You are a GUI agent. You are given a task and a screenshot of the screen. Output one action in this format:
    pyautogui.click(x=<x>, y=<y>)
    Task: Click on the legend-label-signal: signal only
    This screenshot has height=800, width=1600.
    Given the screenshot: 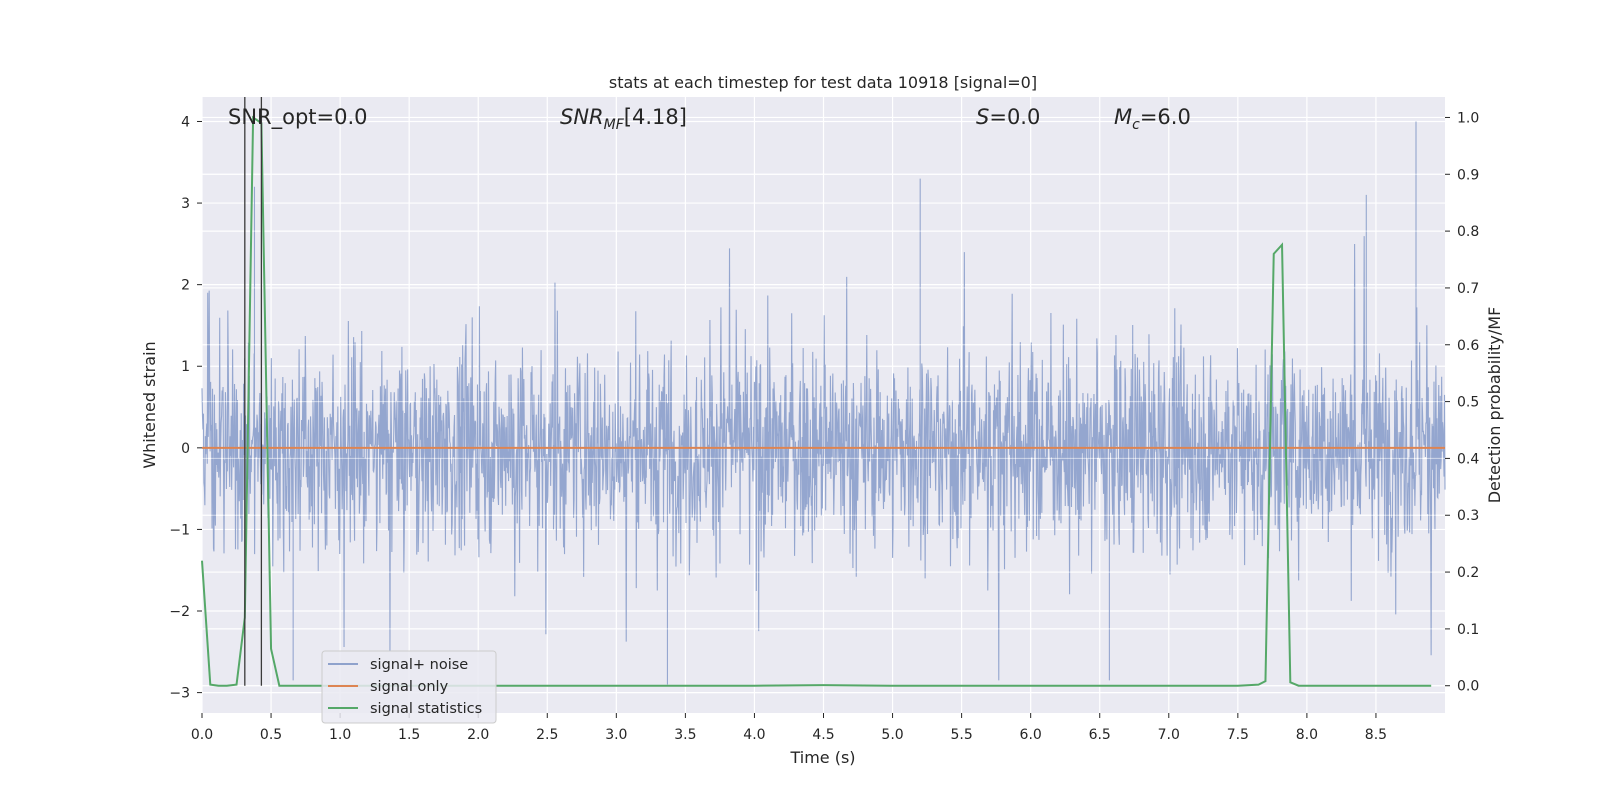 What is the action you would take?
    pyautogui.click(x=409, y=687)
    